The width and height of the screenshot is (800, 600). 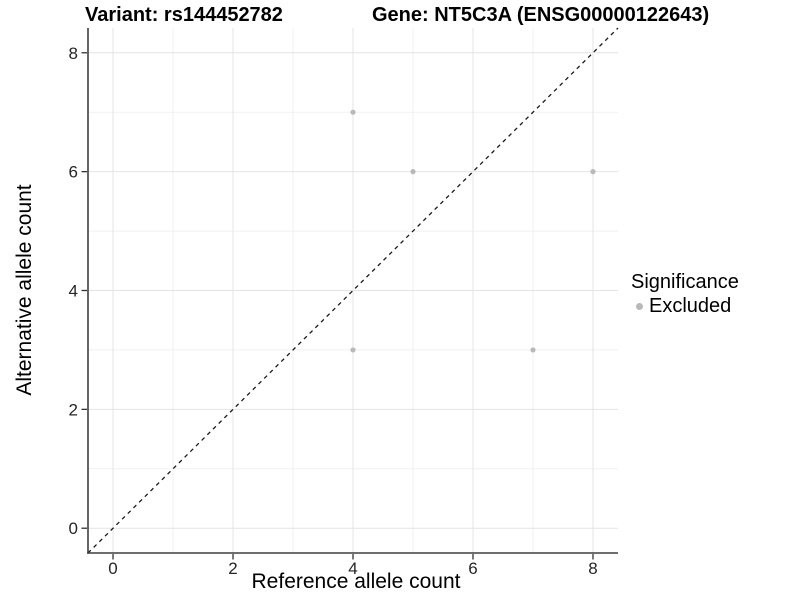 What do you see at coordinates (73, 528) in the screenshot?
I see `y-tick-label: 0` at bounding box center [73, 528].